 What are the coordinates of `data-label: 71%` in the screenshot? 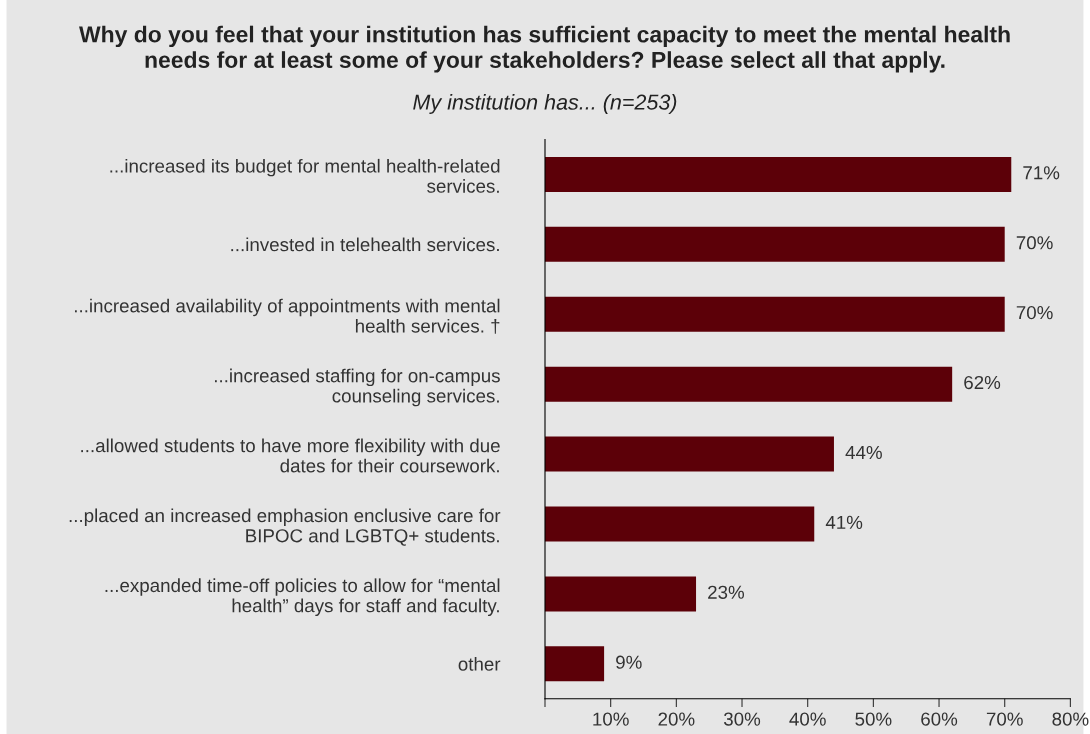 It's located at (1041, 173).